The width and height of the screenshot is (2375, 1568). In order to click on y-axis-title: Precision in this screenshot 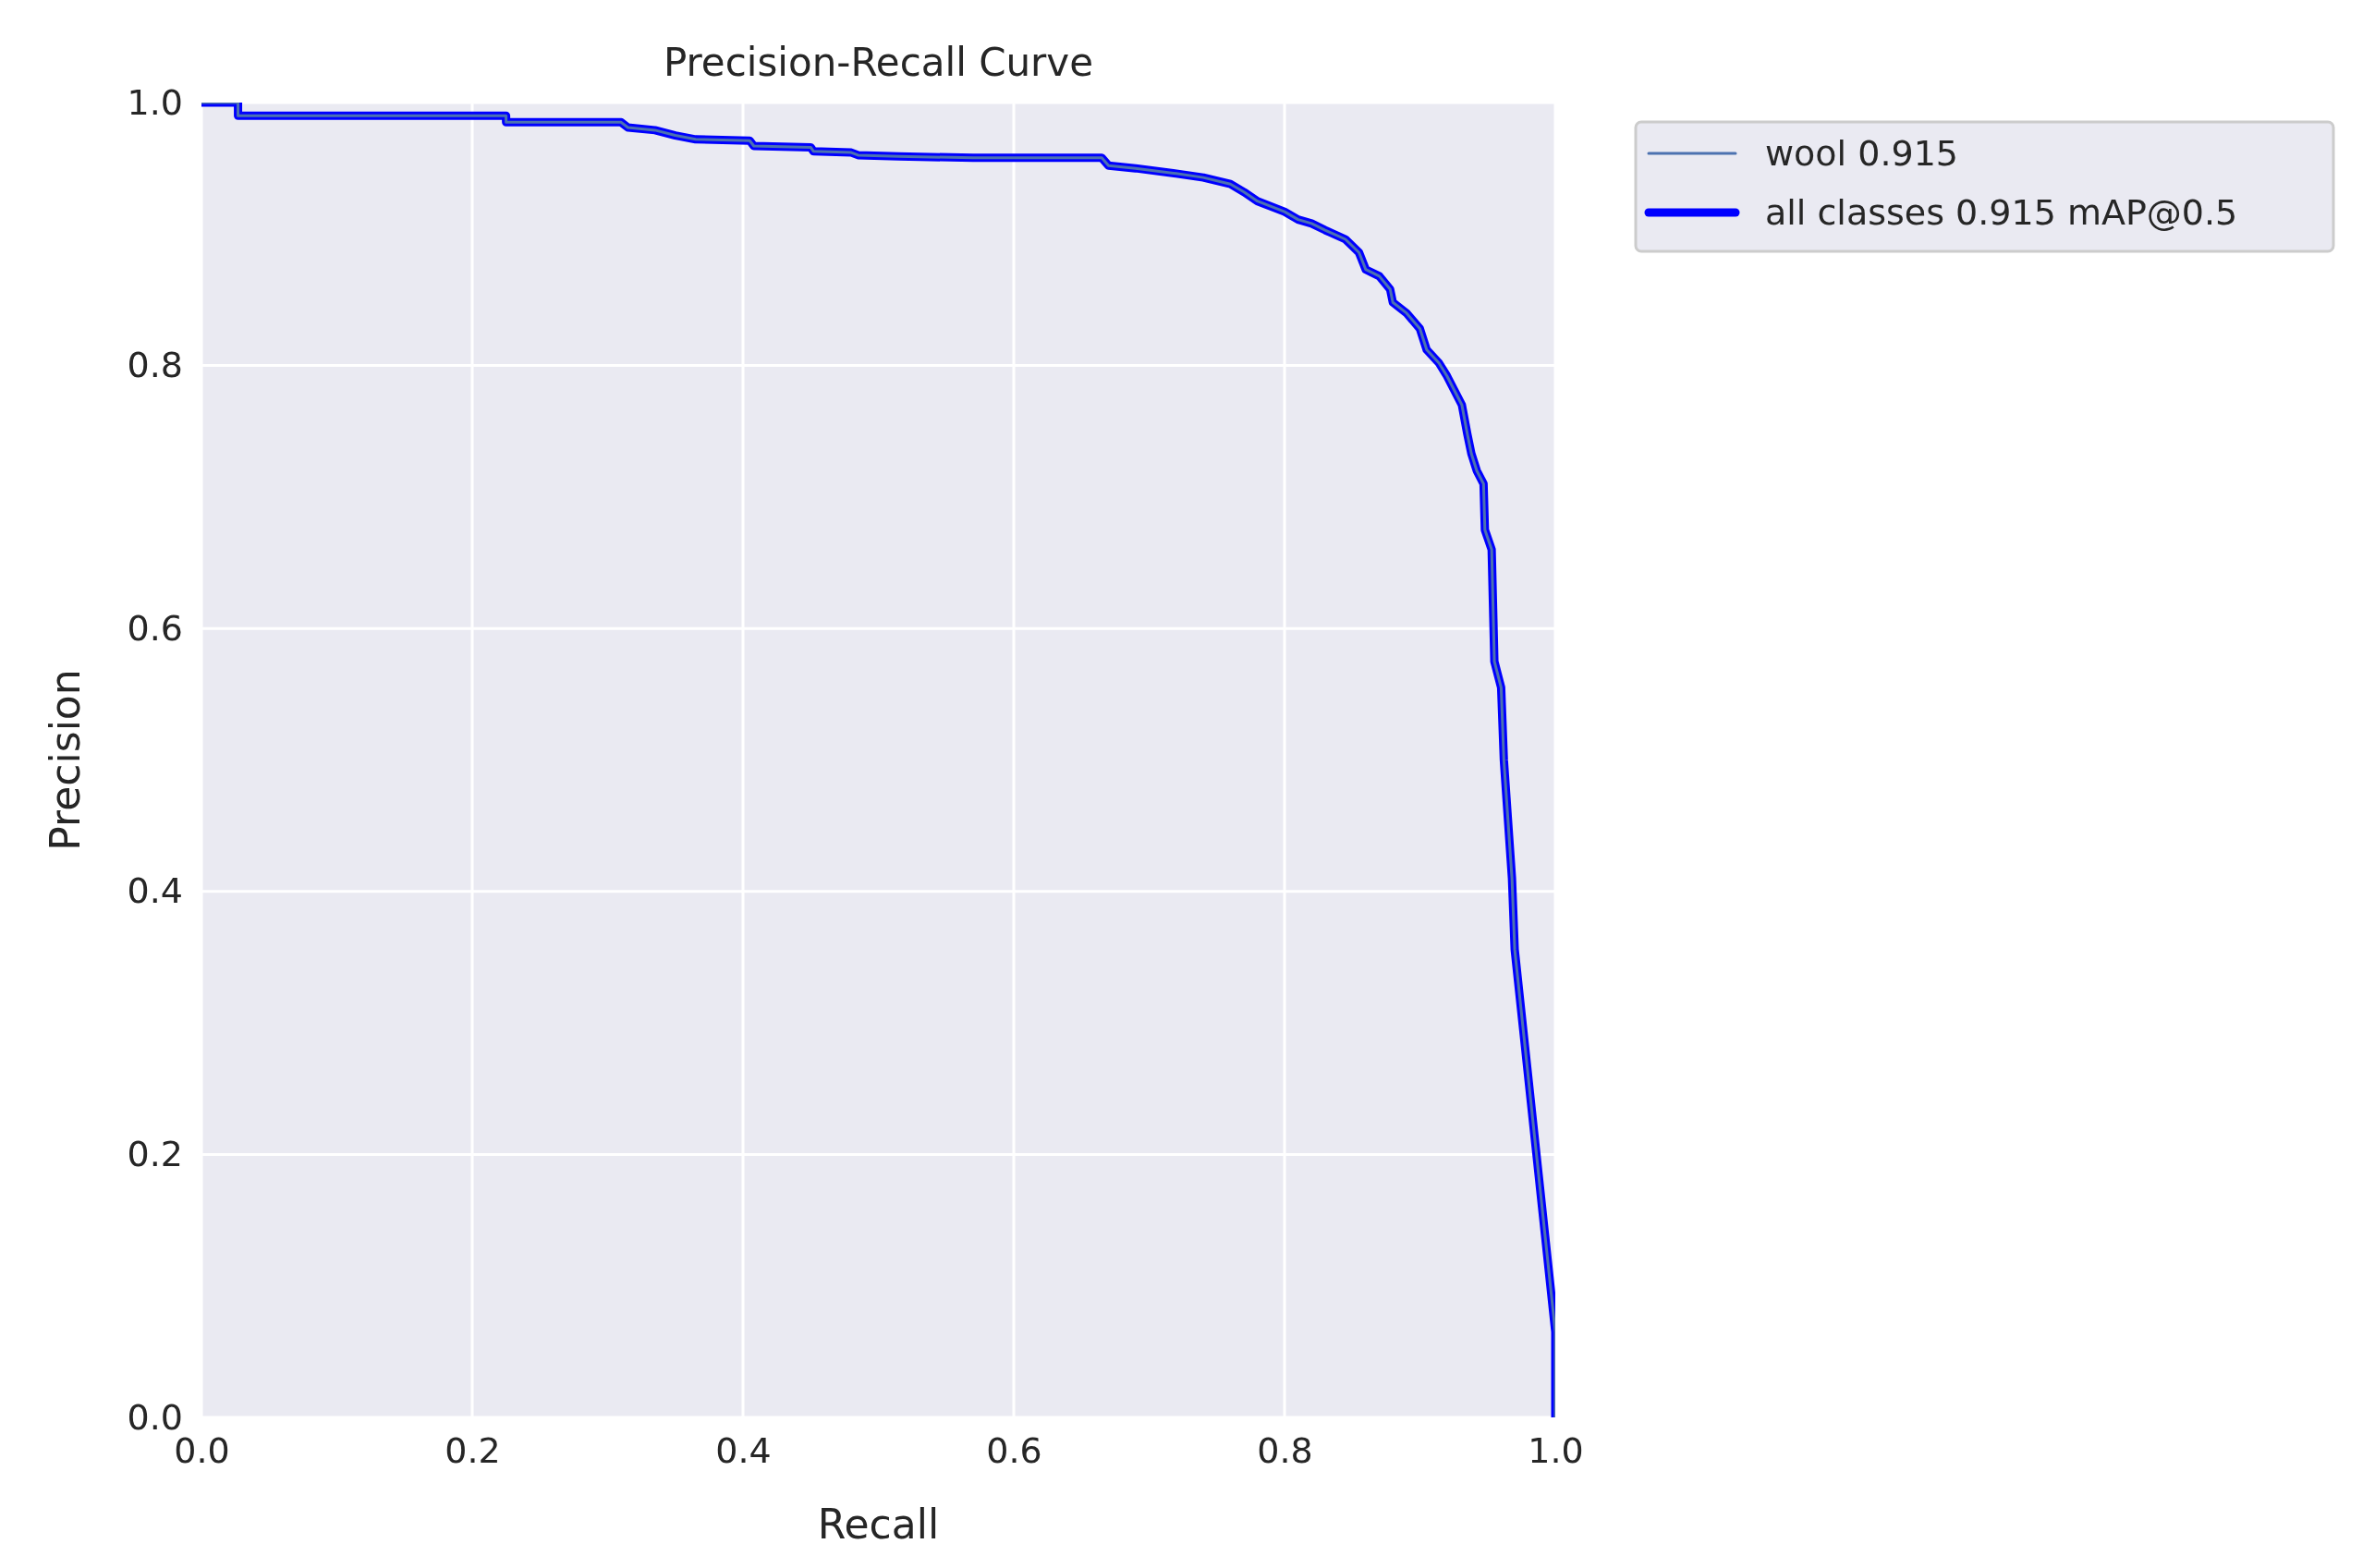, I will do `click(65, 760)`.